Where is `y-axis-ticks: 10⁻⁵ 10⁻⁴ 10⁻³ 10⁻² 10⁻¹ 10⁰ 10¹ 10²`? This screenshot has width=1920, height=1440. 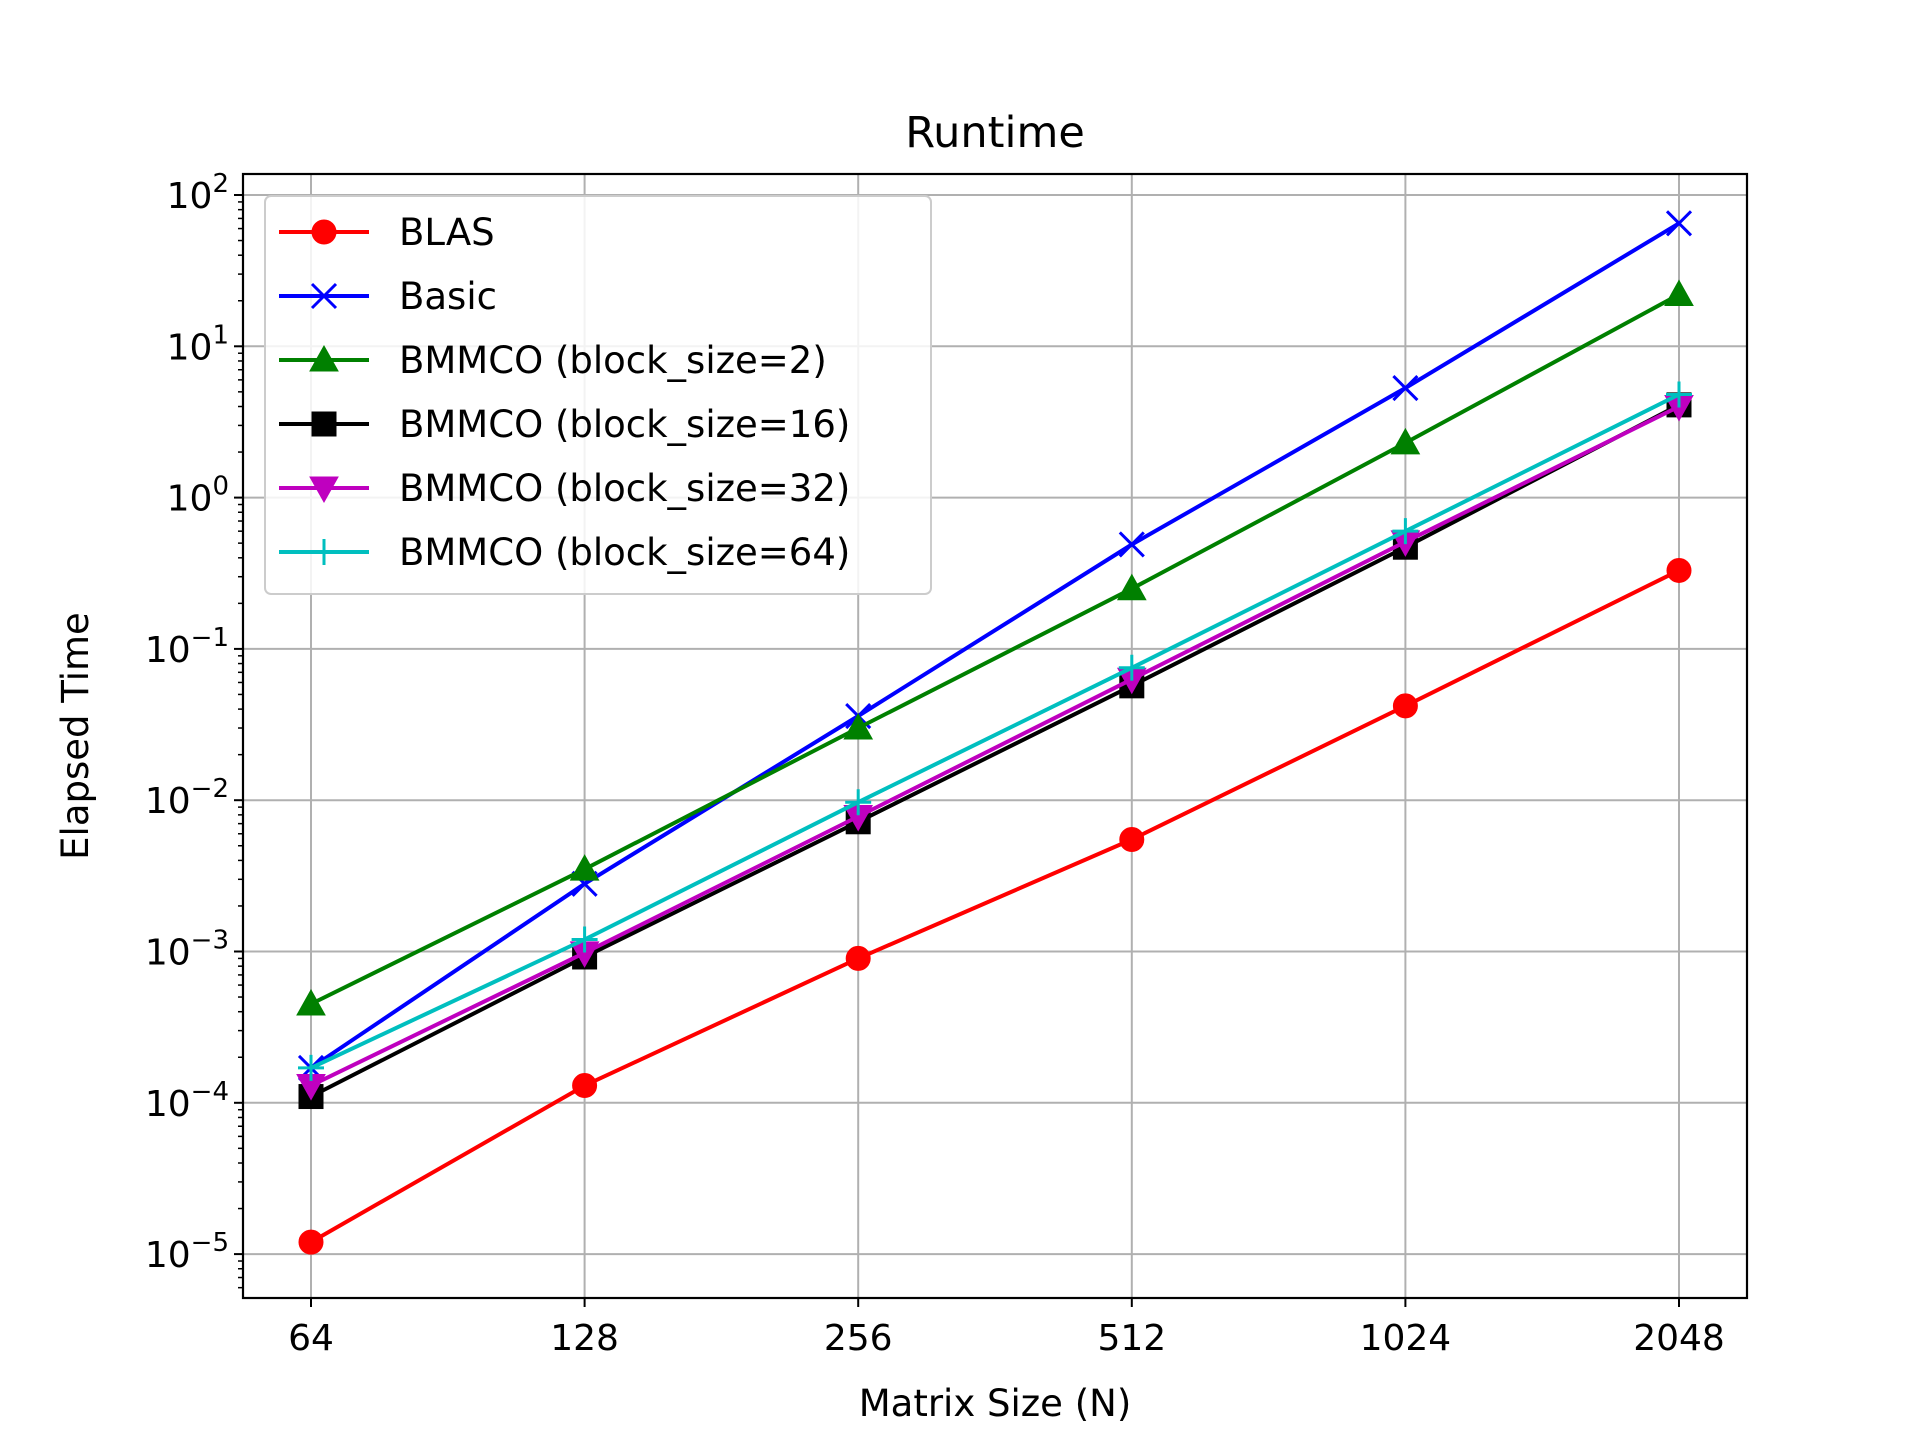 y-axis-ticks: 10⁻⁵ 10⁻⁴ 10⁻³ 10⁻² 10⁻¹ 10⁰ 10¹ 10² is located at coordinates (194, 722).